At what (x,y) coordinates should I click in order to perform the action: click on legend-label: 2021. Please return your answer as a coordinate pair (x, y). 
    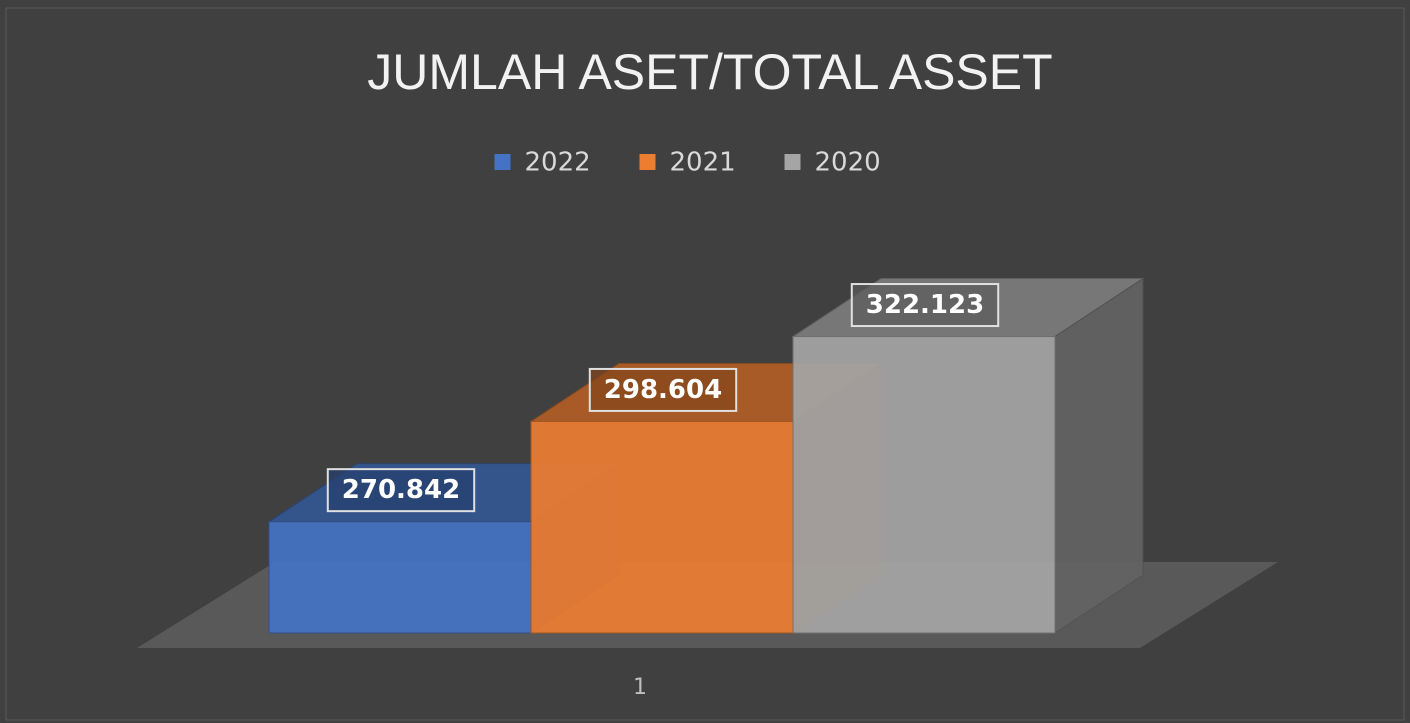
    Looking at the image, I should click on (703, 163).